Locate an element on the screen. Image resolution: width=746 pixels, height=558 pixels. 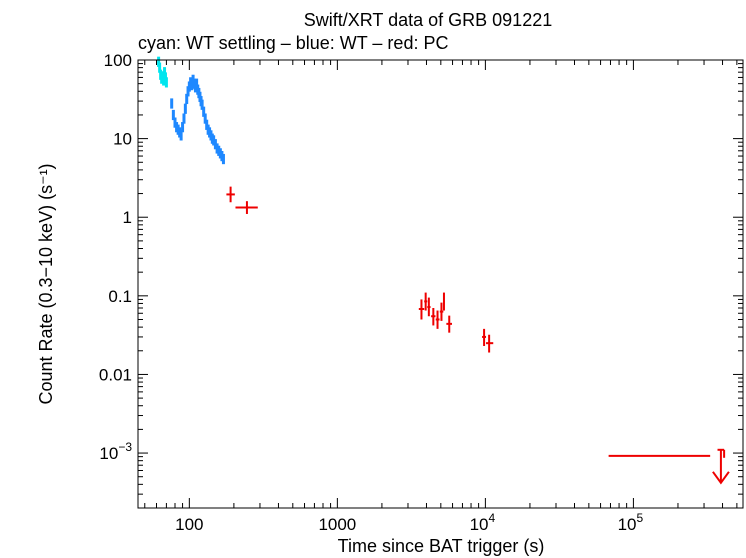
upper-limit-arrowhead is located at coordinates (721, 478).